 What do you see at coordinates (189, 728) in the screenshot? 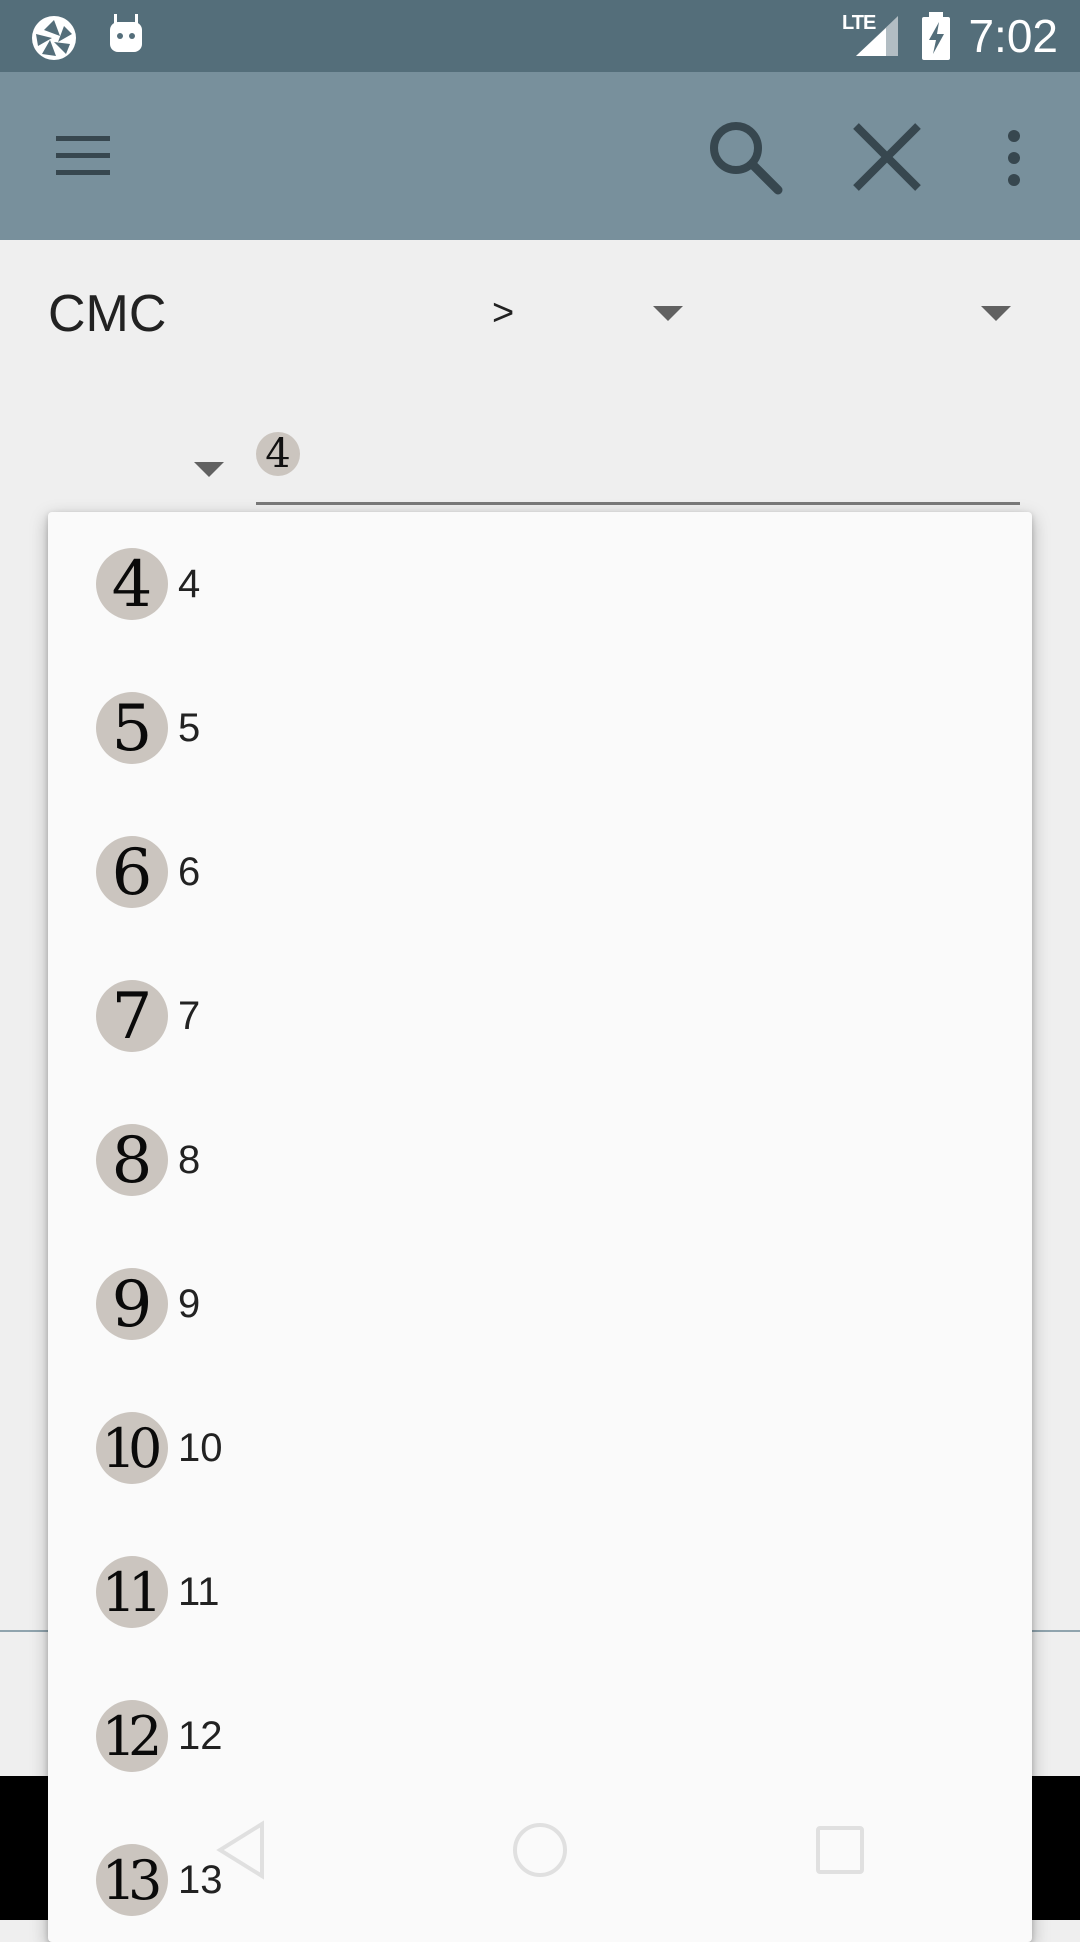
I see `dropdown-item-label: 5` at bounding box center [189, 728].